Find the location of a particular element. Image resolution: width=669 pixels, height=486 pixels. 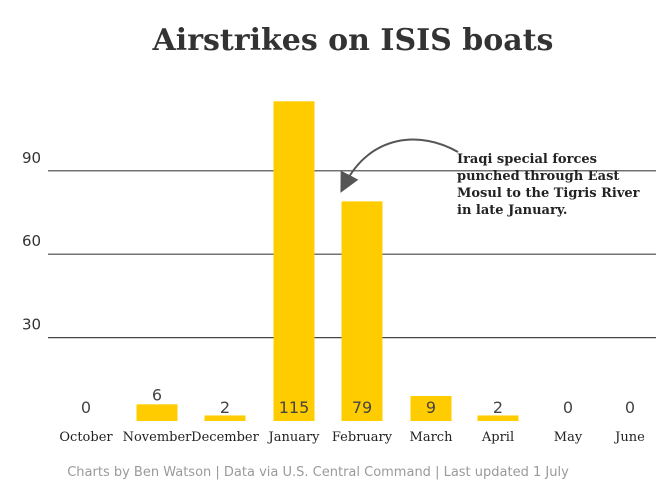

x-tick-label: November is located at coordinates (158, 437).